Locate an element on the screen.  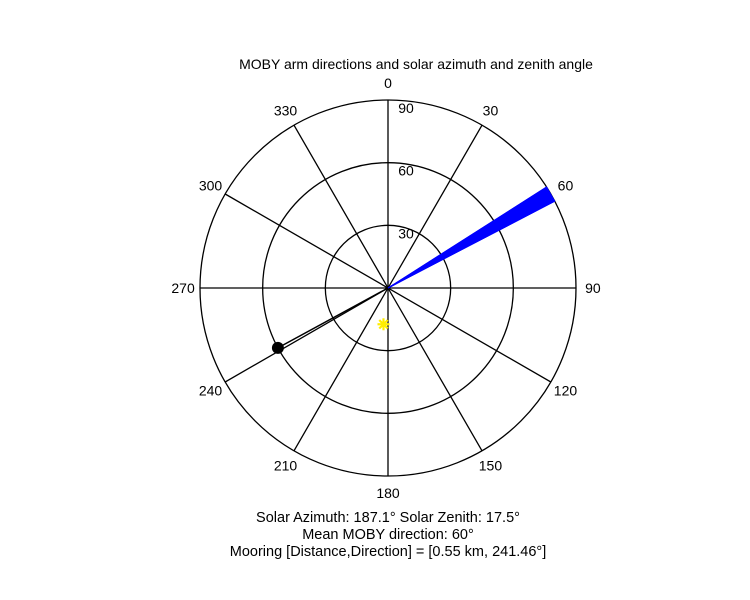
angle-label-60: 60 is located at coordinates (566, 186).